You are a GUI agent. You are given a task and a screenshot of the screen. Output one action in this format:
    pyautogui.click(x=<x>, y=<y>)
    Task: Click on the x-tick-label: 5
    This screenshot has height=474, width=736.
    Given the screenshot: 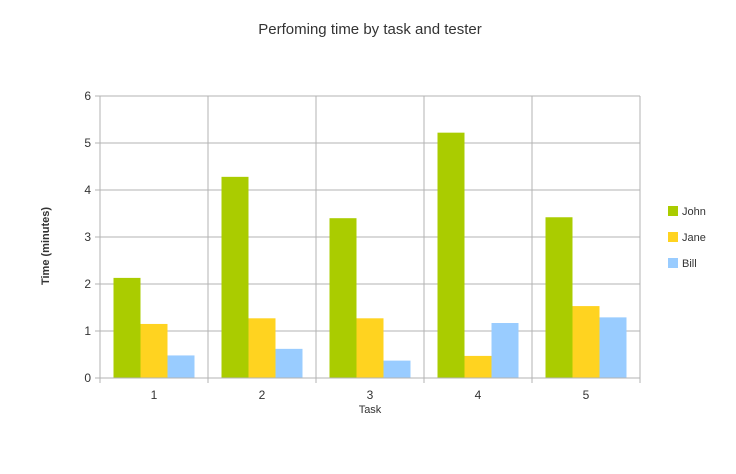 What is the action you would take?
    pyautogui.click(x=586, y=395)
    